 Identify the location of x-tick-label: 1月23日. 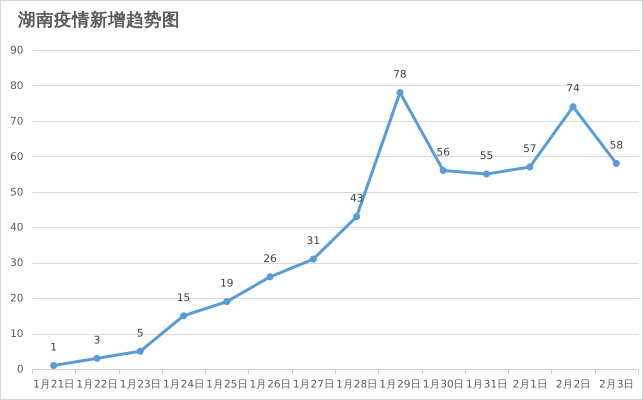
(141, 384).